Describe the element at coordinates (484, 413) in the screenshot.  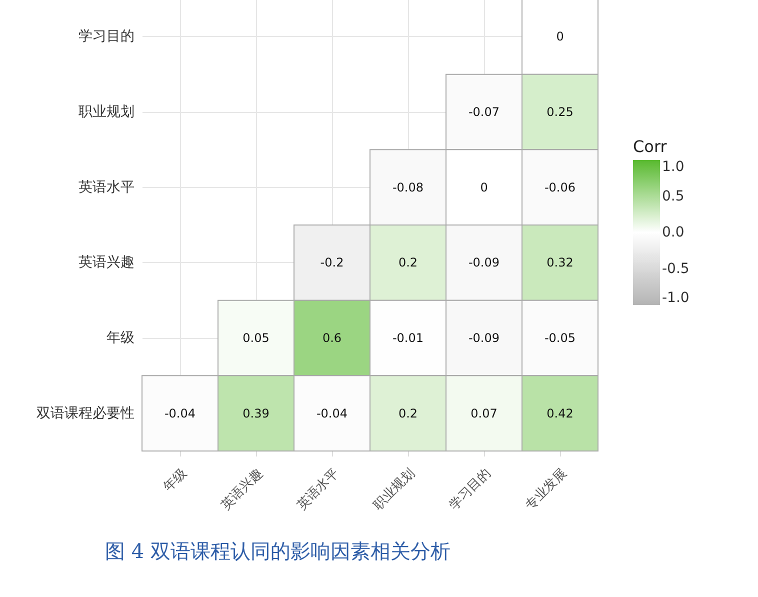
I see `data-label: 0.07` at that location.